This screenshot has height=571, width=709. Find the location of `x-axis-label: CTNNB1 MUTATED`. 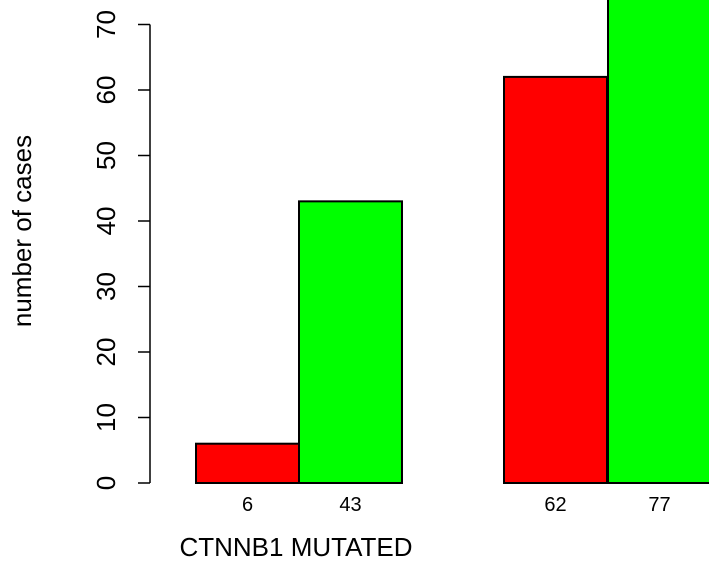

x-axis-label: CTNNB1 MUTATED is located at coordinates (295, 547).